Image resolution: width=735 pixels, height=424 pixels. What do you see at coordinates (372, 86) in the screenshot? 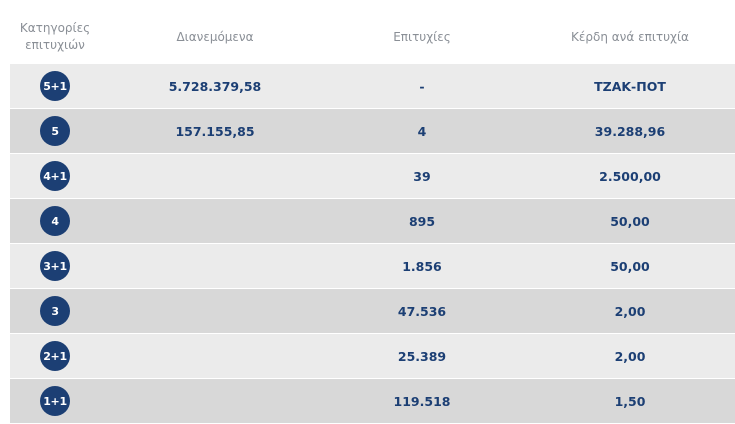
I see `table-row: 5+1 5.728.379,58 - ΤΖΑΚ-ΠΟΤ` at bounding box center [372, 86].